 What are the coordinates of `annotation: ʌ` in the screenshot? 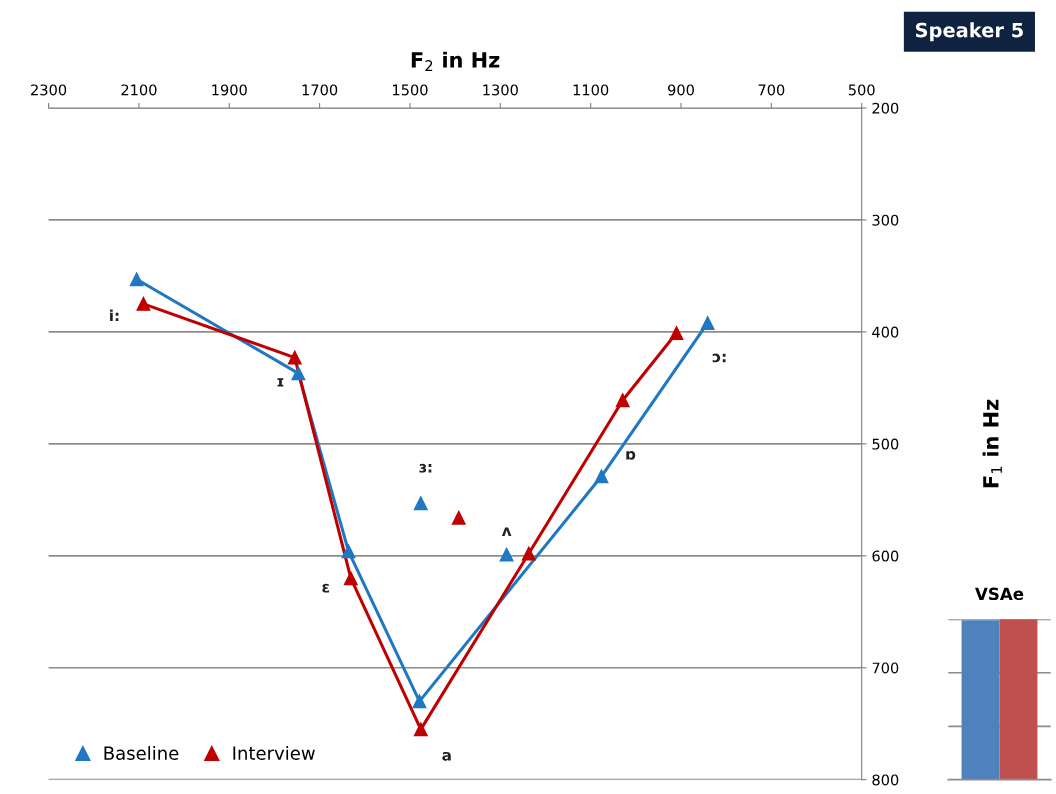 It's located at (506, 531).